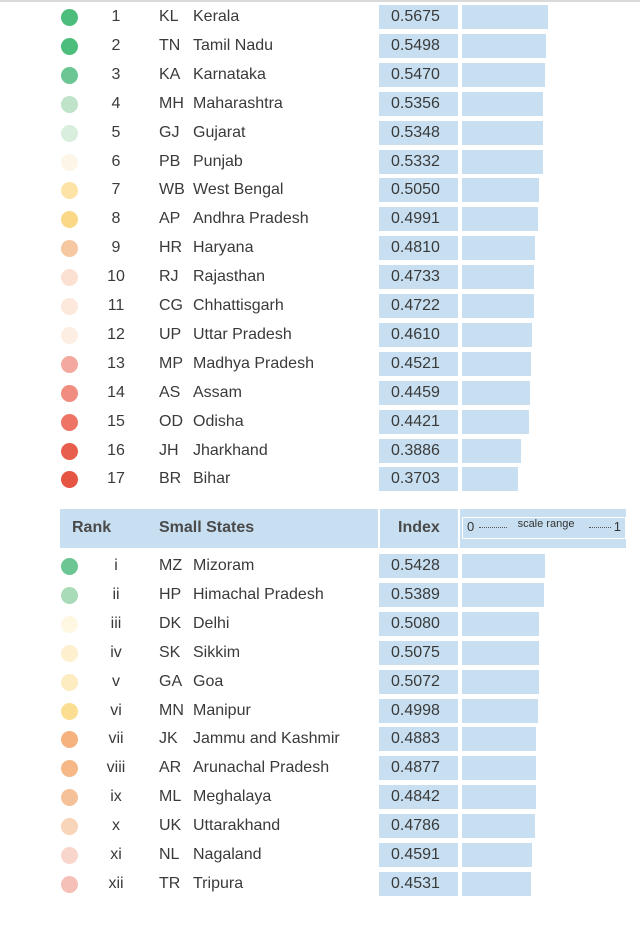 This screenshot has width=640, height=947. I want to click on state-name: Gujarat, so click(219, 132).